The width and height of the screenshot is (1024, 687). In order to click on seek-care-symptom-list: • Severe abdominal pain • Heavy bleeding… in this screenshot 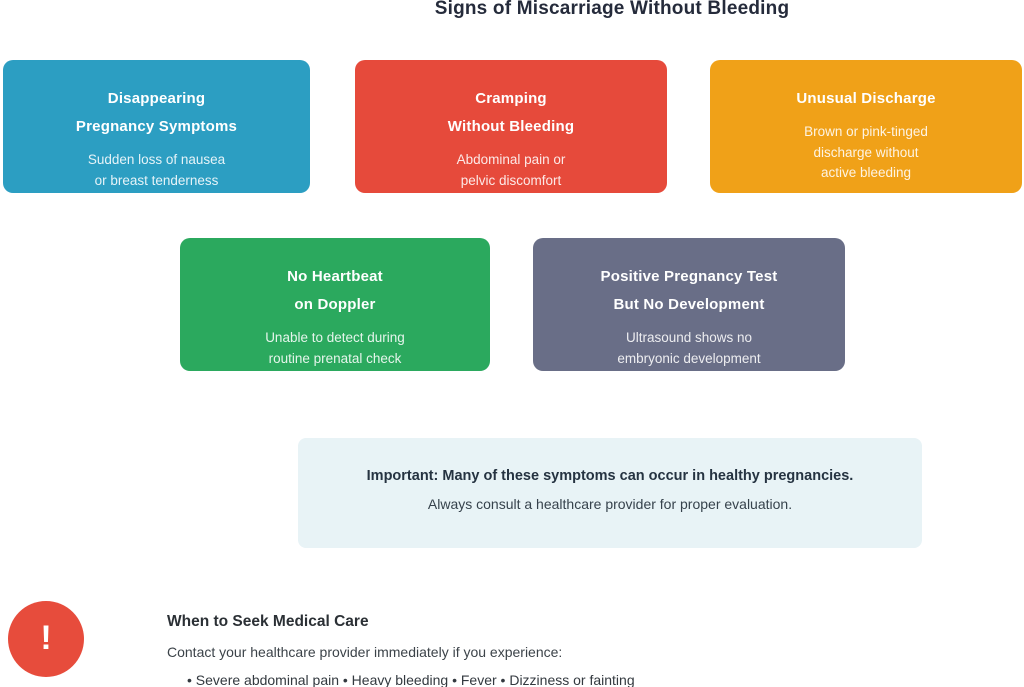, I will do `click(411, 679)`.